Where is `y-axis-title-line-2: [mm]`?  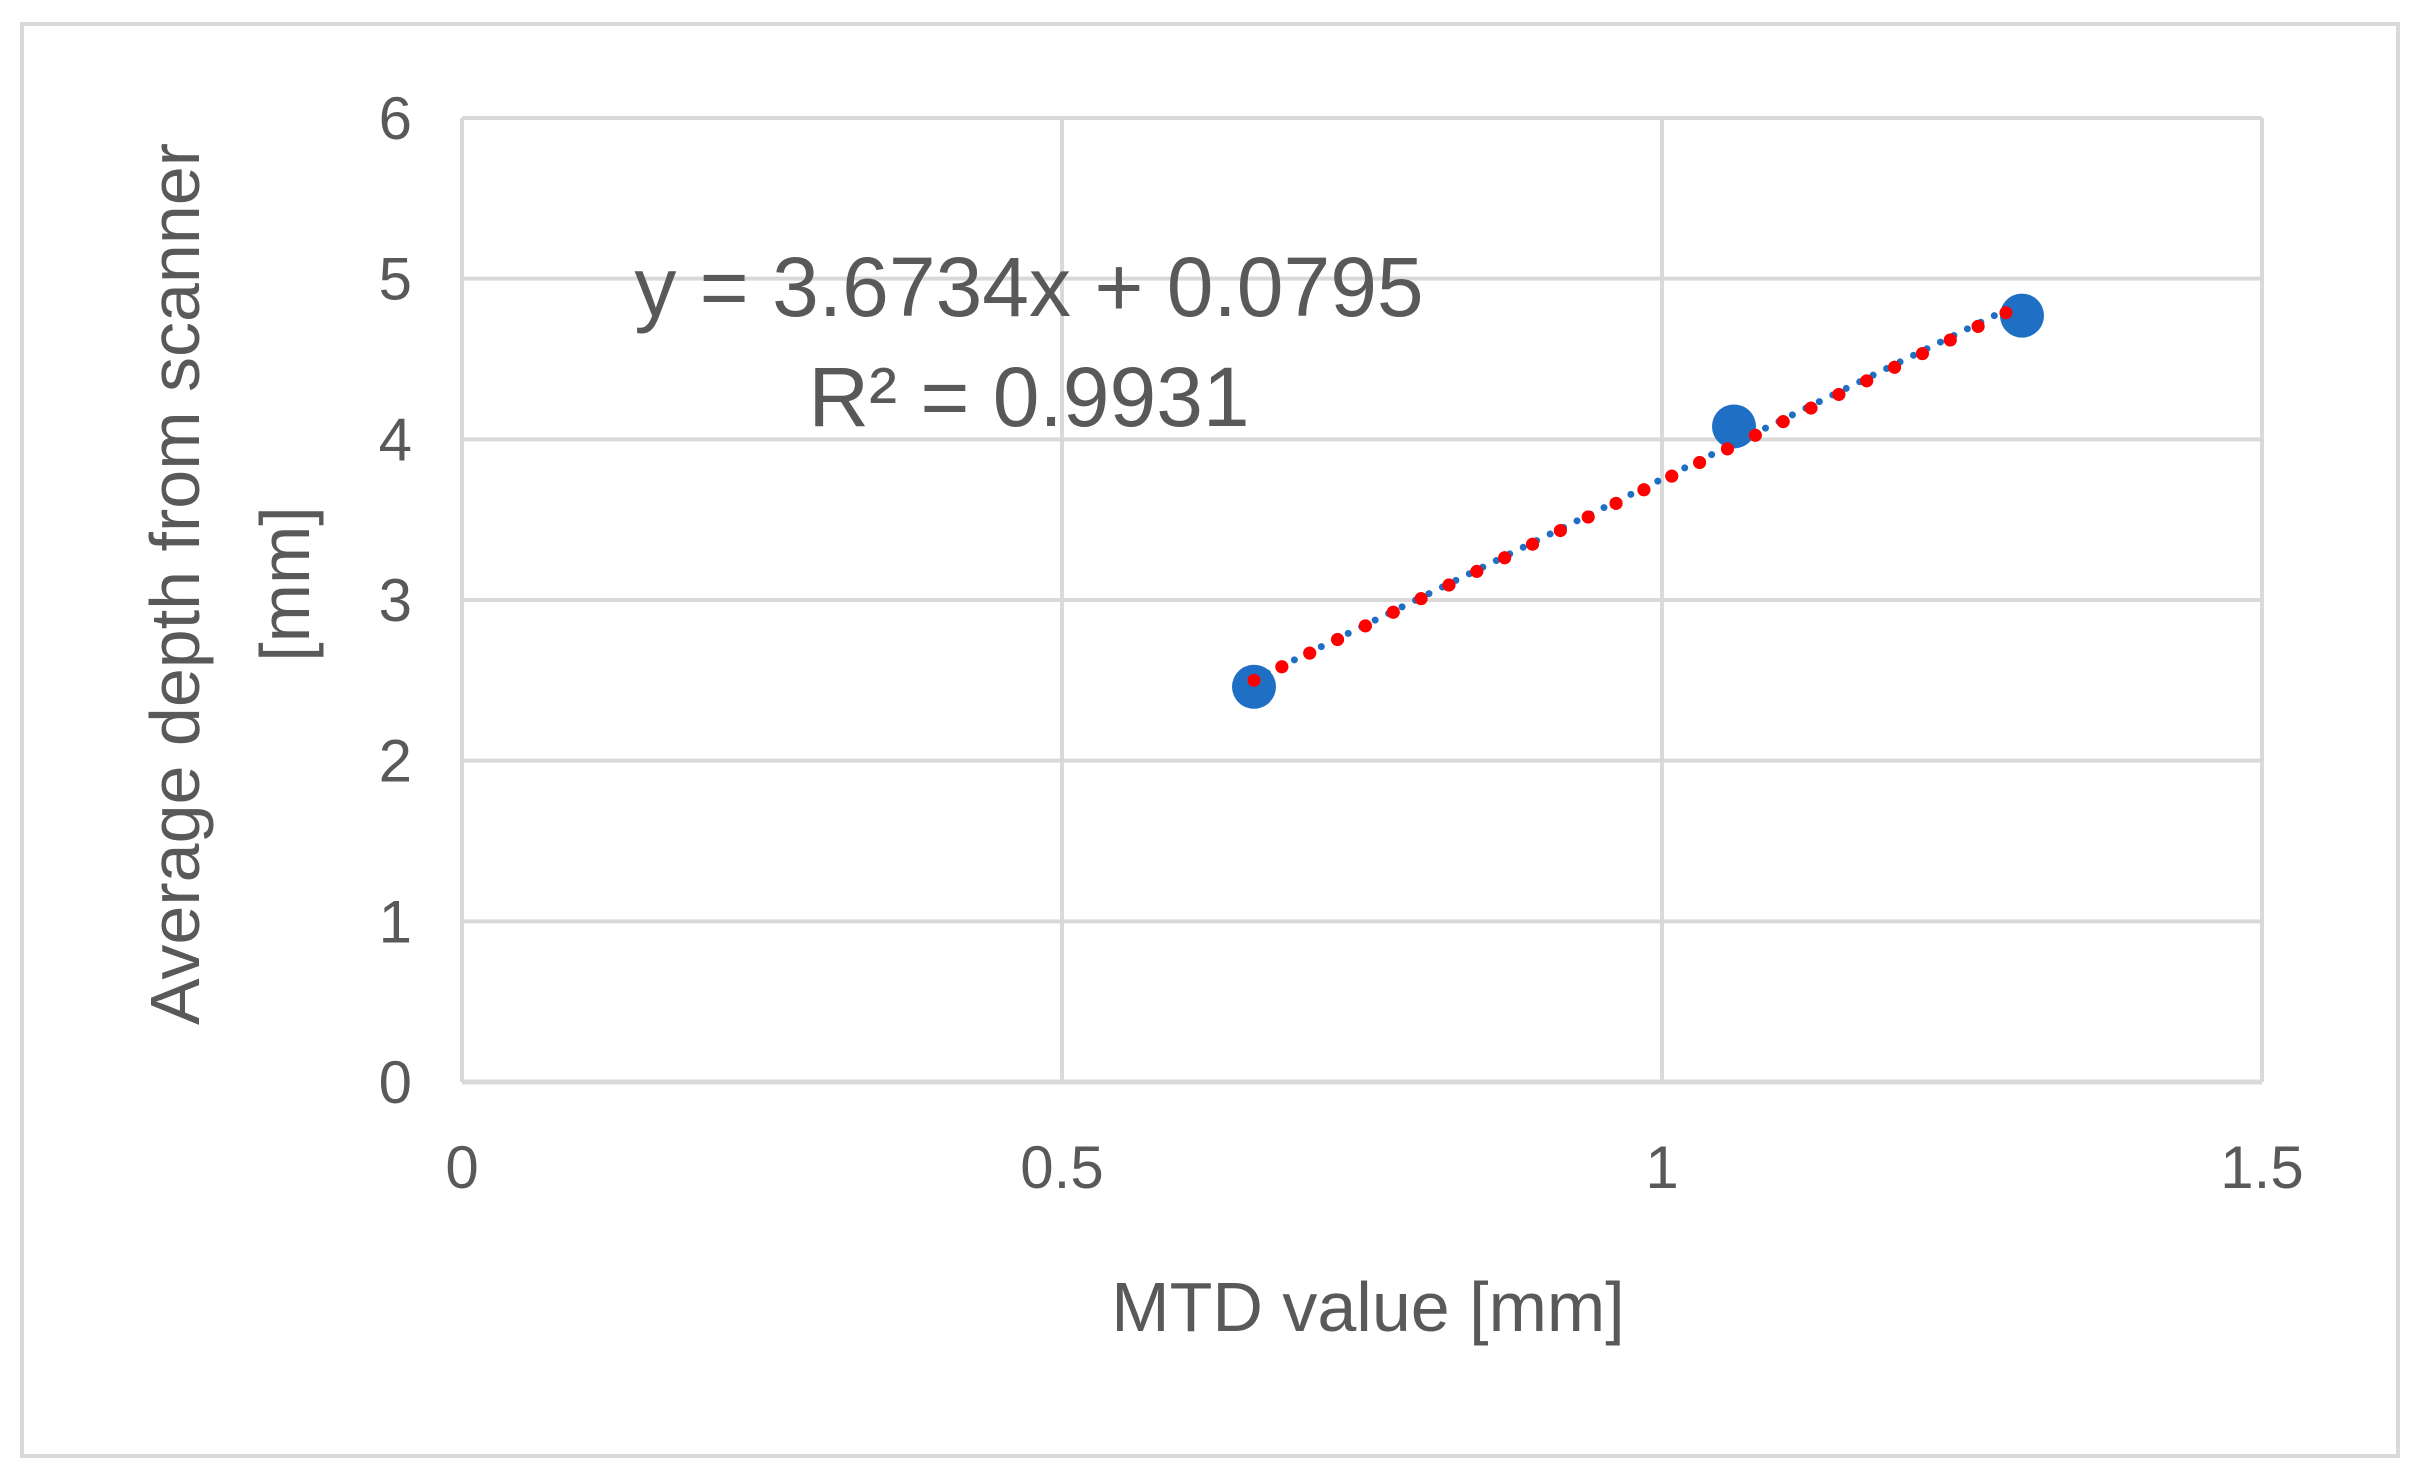
y-axis-title-line-2: [mm] is located at coordinates (285, 584).